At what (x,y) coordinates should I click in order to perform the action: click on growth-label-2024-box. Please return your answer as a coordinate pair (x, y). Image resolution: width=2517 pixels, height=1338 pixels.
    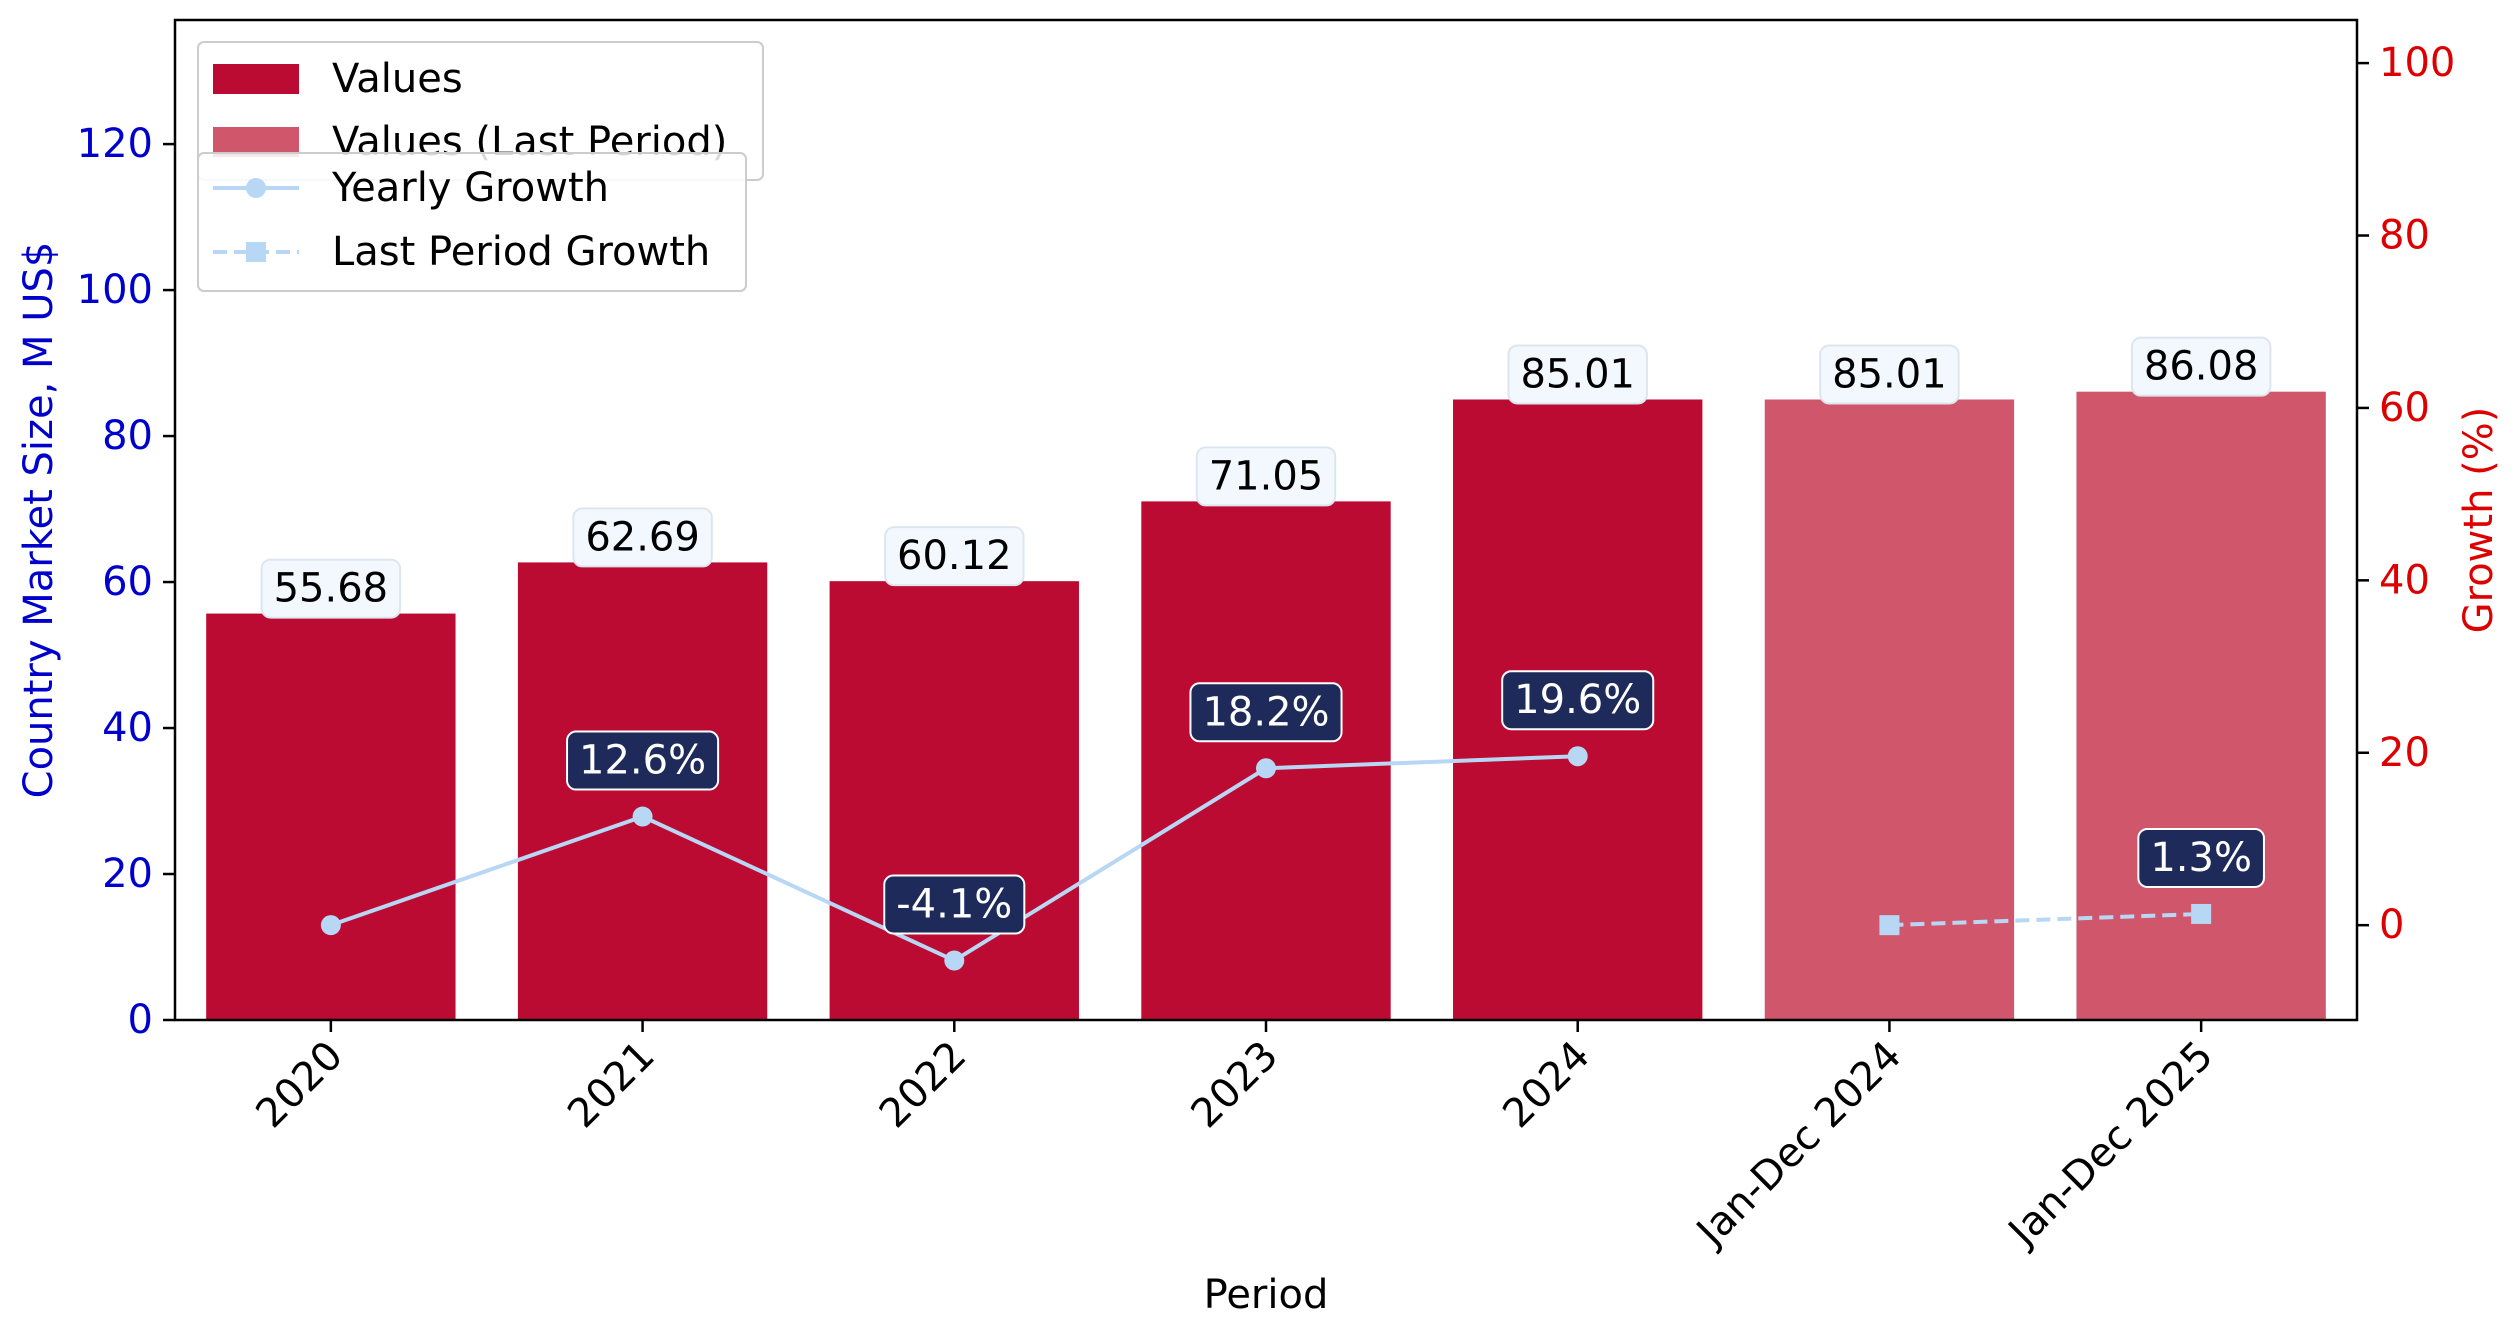
    Looking at the image, I should click on (1578, 700).